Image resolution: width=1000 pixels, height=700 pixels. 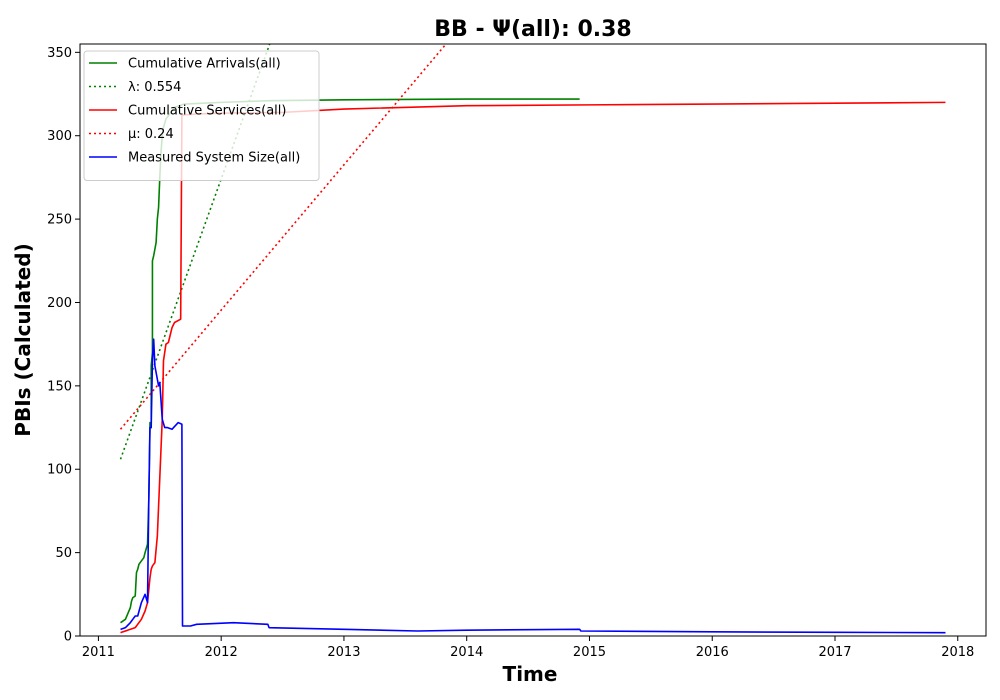 I want to click on y-tick-label: 50, so click(x=63, y=553).